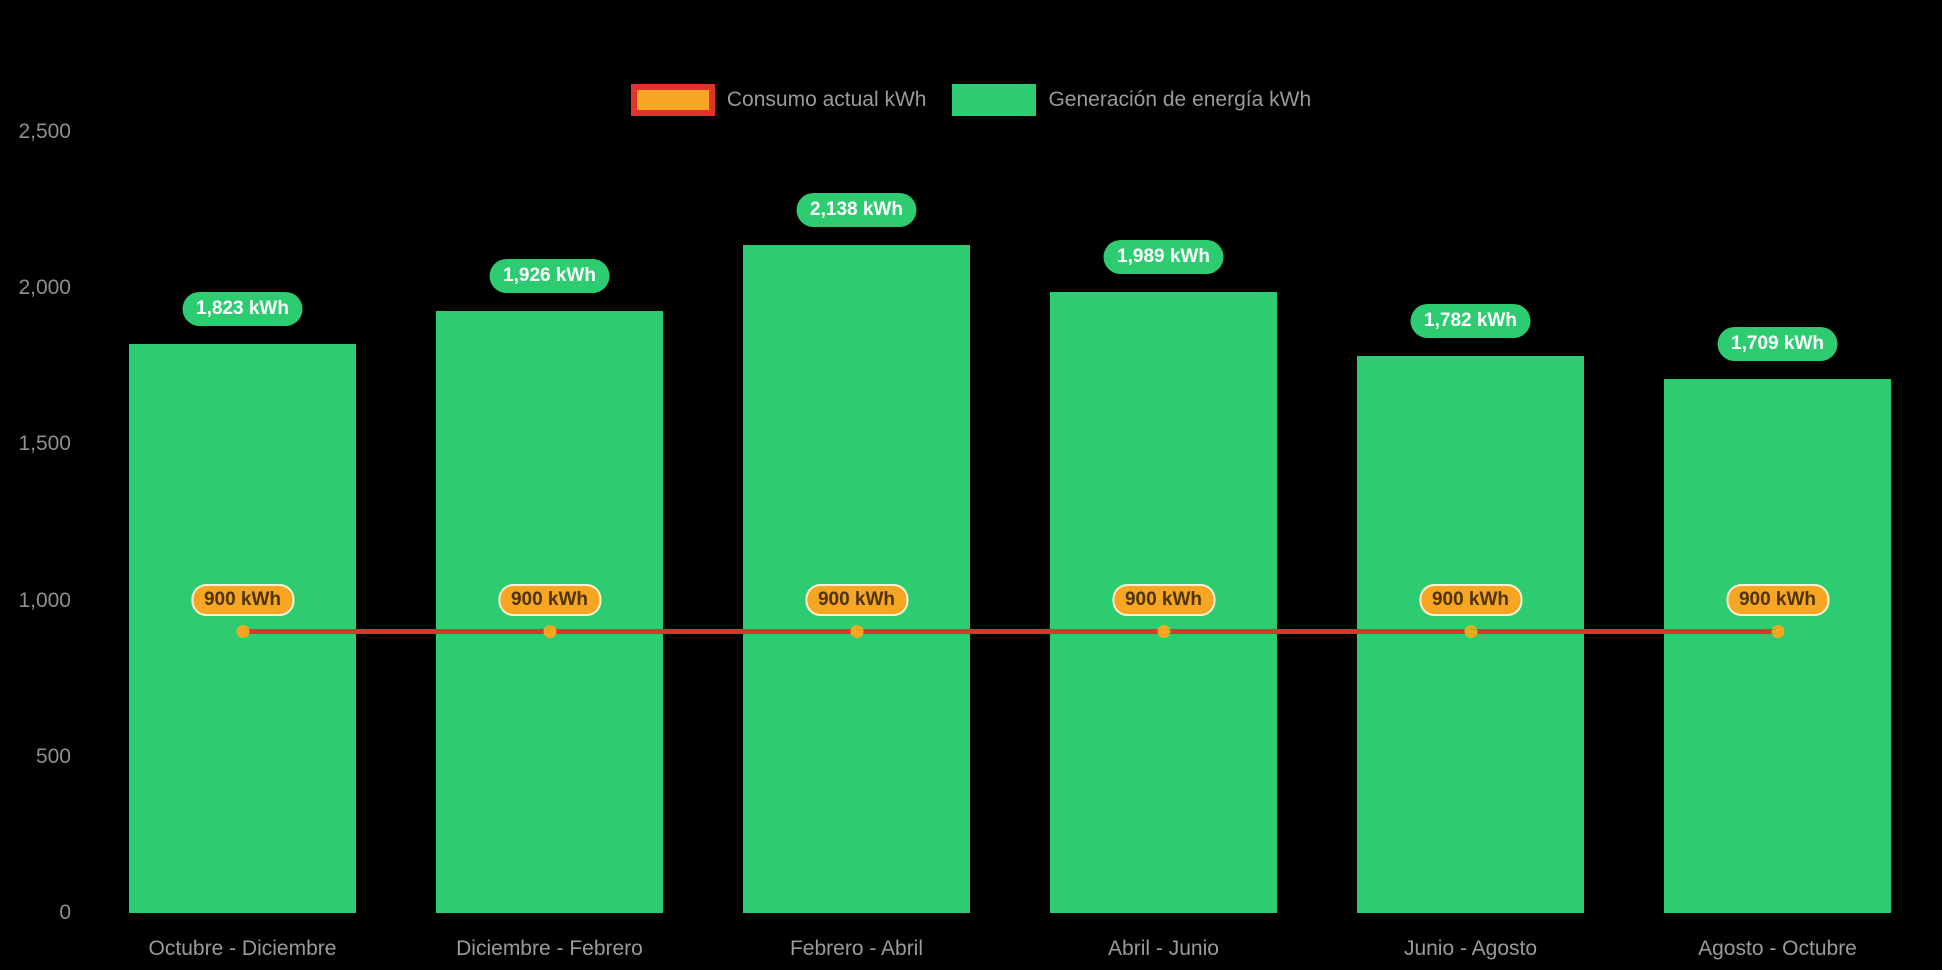 The width and height of the screenshot is (1942, 970). I want to click on category-slot: 1,989 kWh 900 kWh Abril - Junio, so click(1163, 546).